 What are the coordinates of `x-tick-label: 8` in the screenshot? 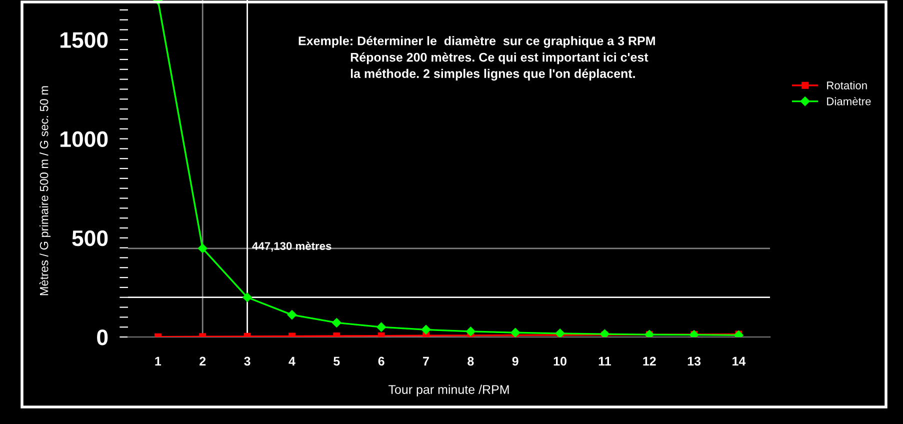 It's located at (471, 361).